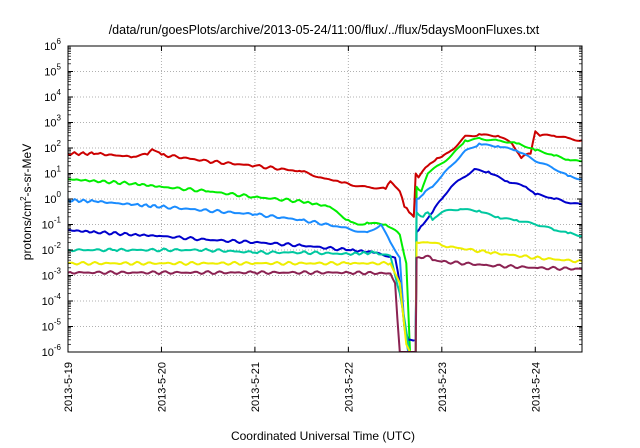 Image resolution: width=640 pixels, height=448 pixels. Describe the element at coordinates (59, 41) in the screenshot. I see `y-tick-exponent: 6` at that location.